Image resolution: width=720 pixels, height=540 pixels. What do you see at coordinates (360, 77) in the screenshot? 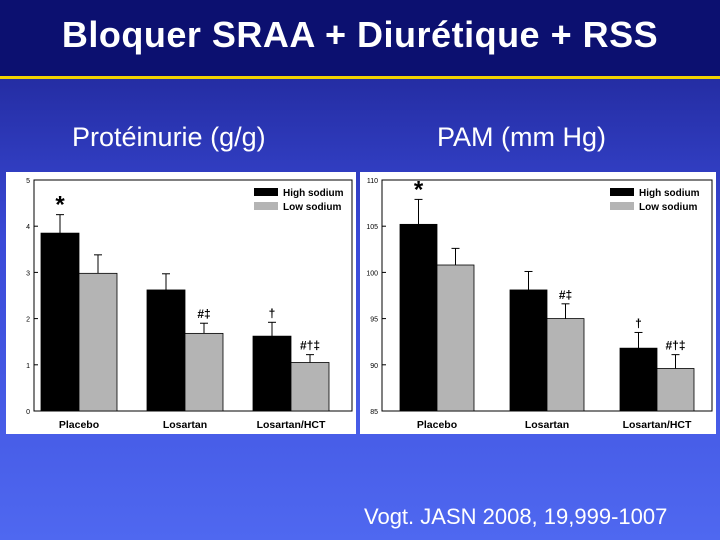
I see `title-divider` at bounding box center [360, 77].